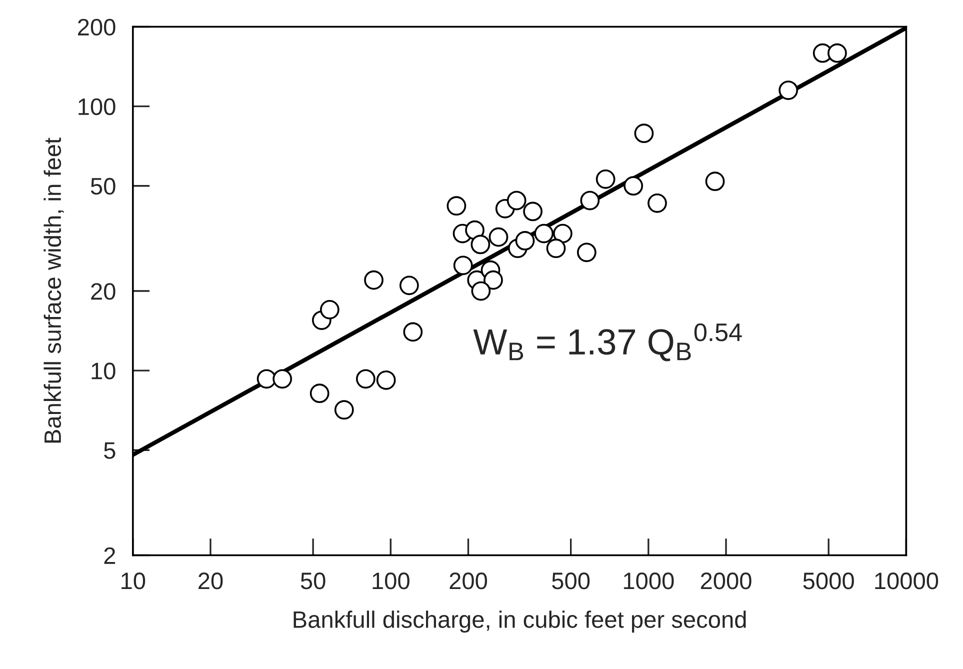 The image size is (963, 669). I want to click on x-tick-label: 50, so click(313, 581).